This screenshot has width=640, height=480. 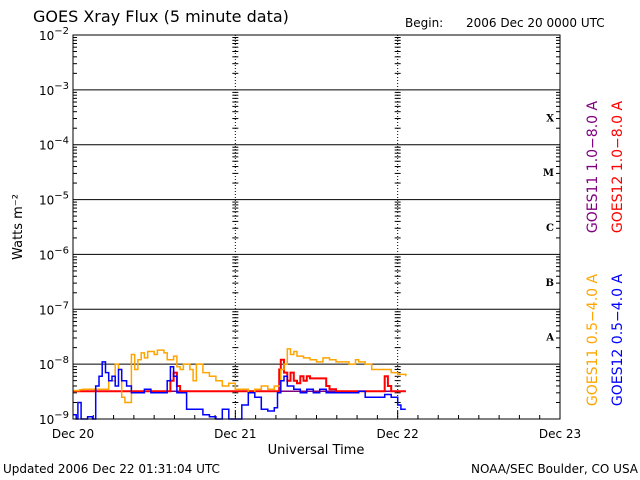 I want to click on series-lines, so click(x=240, y=384).